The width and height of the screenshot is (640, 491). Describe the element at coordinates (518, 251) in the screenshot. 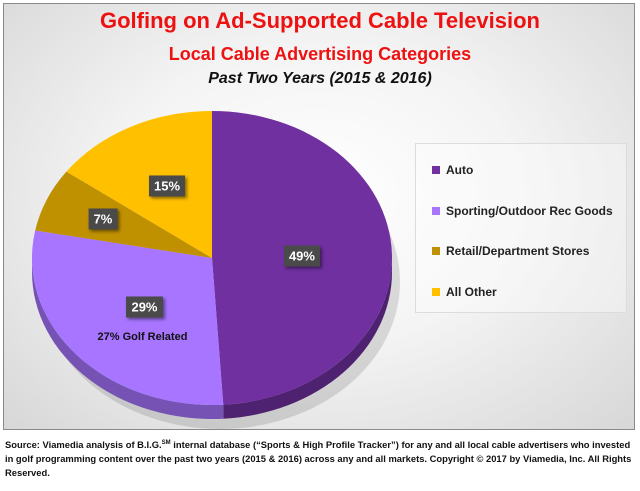

I see `legend-label-retail: Retail/Department Stores` at that location.